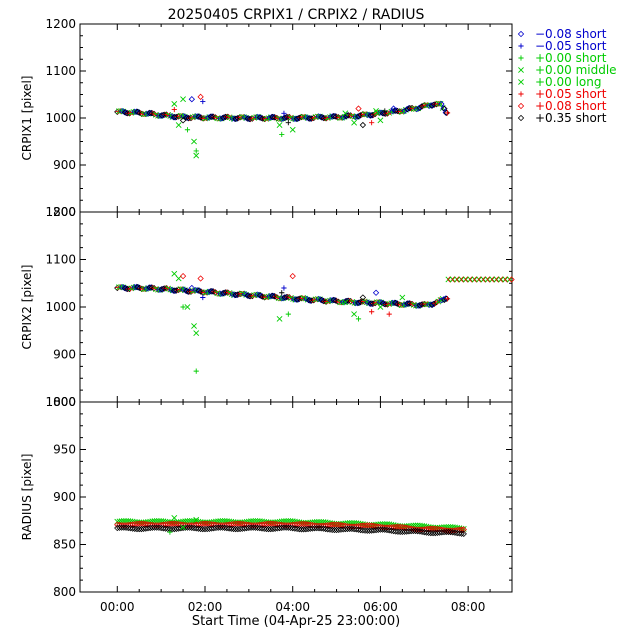  What do you see at coordinates (60, 212) in the screenshot?
I see `y-tick-label: 1200` at bounding box center [60, 212].